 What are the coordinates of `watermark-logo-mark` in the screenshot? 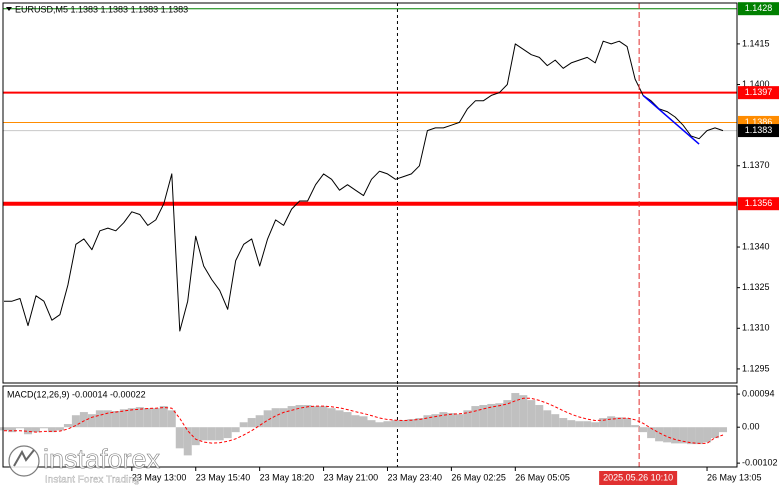 It's located at (24, 458).